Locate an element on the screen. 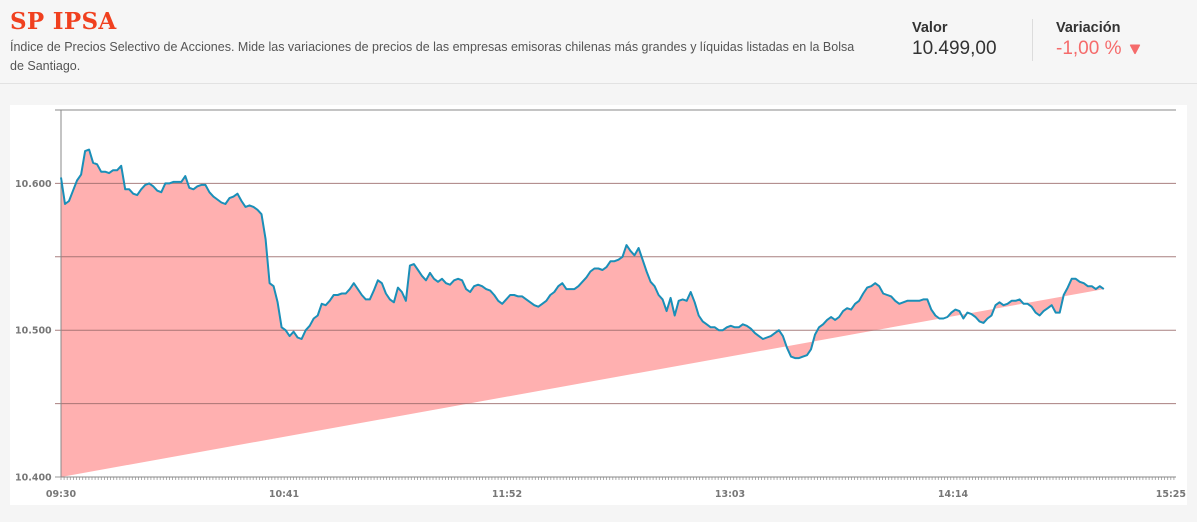  y-tick-label: 10.600 is located at coordinates (33, 184).